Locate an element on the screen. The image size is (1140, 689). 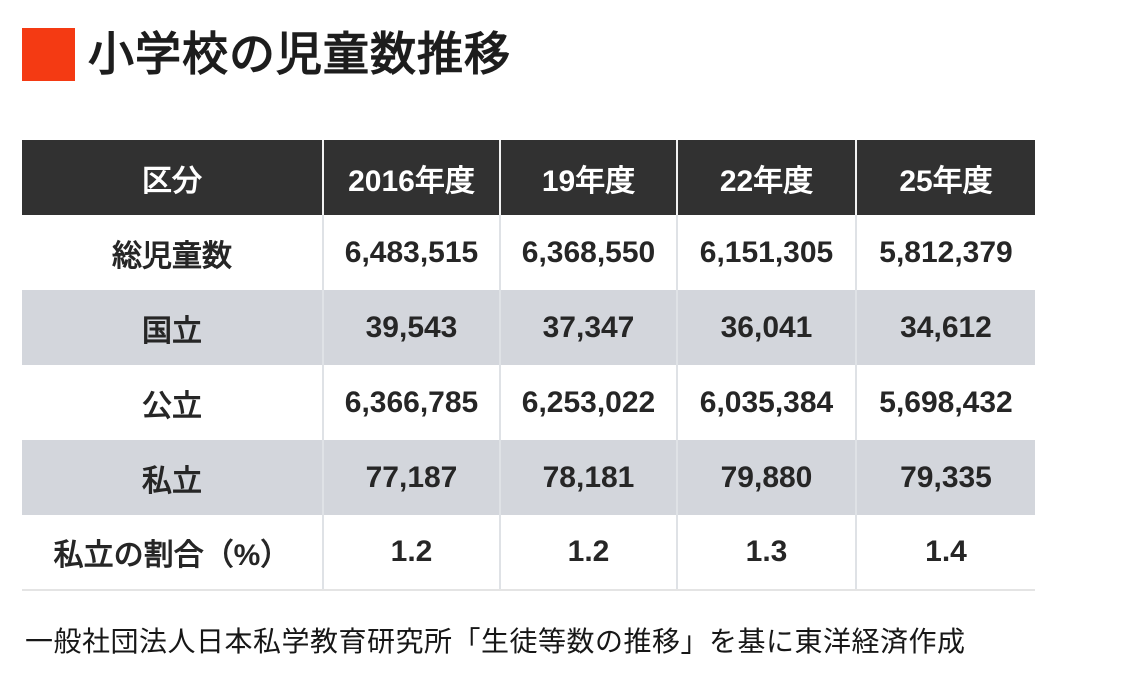
row-label-cell: 国立 is located at coordinates (172, 327).